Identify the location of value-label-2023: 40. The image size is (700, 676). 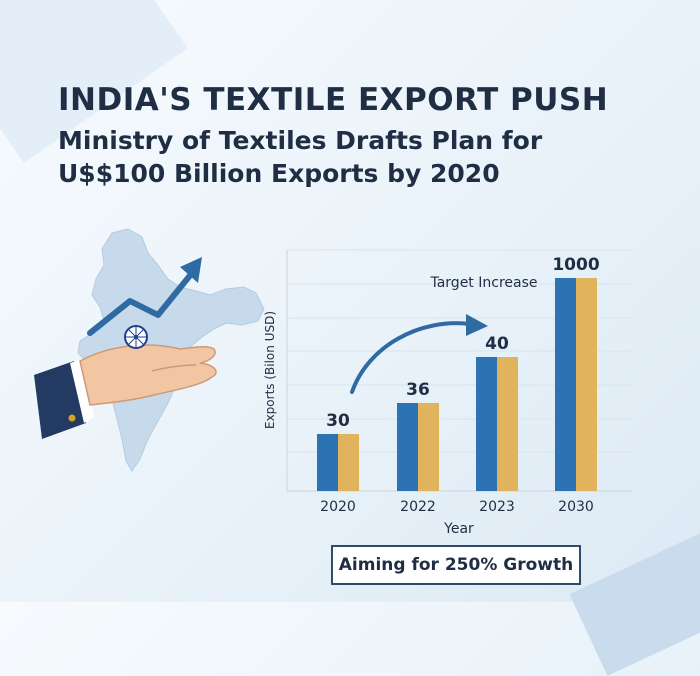
(497, 344).